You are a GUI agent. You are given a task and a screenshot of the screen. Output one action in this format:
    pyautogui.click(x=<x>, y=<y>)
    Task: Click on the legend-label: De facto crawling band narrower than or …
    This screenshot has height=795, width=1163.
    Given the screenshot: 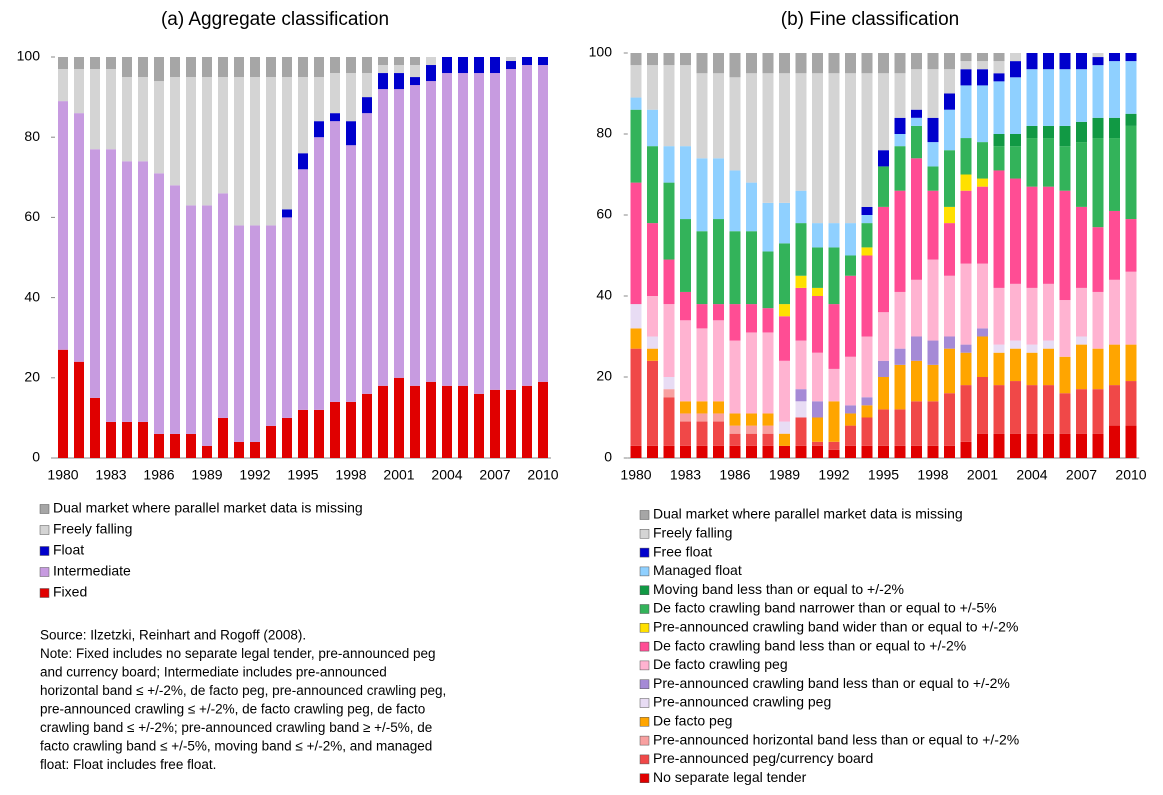 What is the action you would take?
    pyautogui.click(x=825, y=608)
    